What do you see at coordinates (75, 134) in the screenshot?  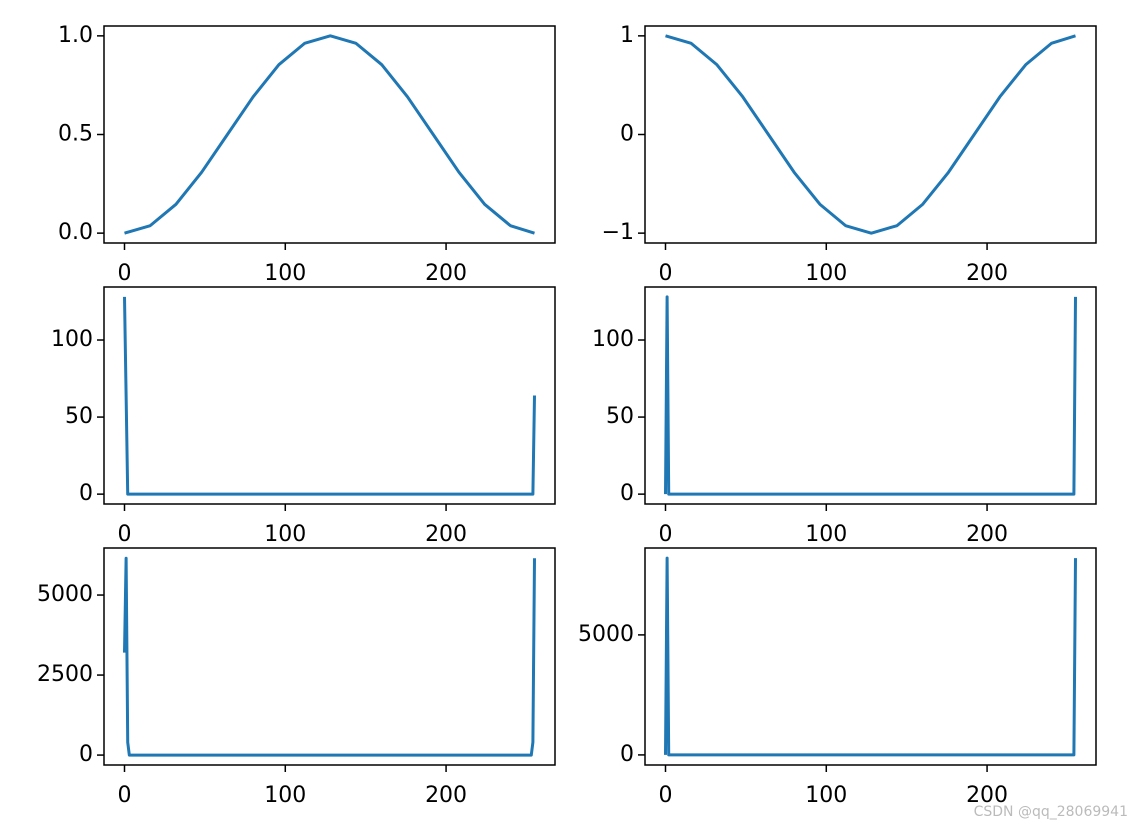 I see `y-tick-label: 0.5` at bounding box center [75, 134].